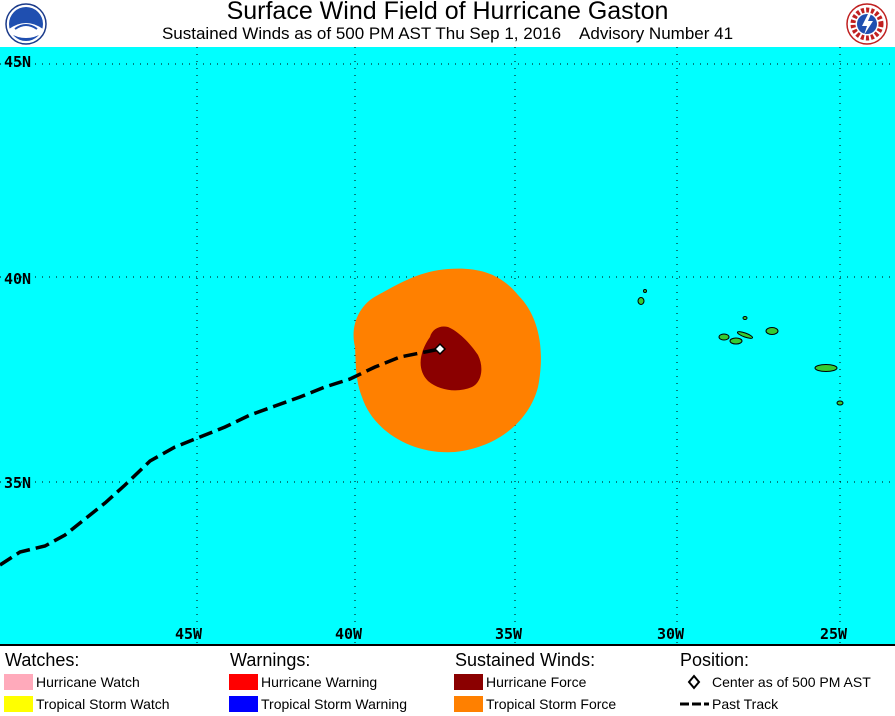 This screenshot has height=716, width=895. What do you see at coordinates (525, 660) in the screenshot?
I see `legend-winds-heading: Sustained Winds:` at bounding box center [525, 660].